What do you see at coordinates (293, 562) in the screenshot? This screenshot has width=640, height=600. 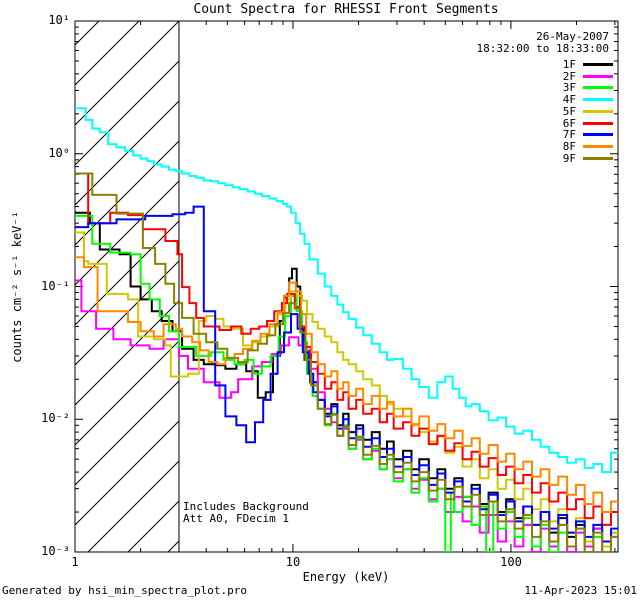 I see `x-tick-label-10: 10` at bounding box center [293, 562].